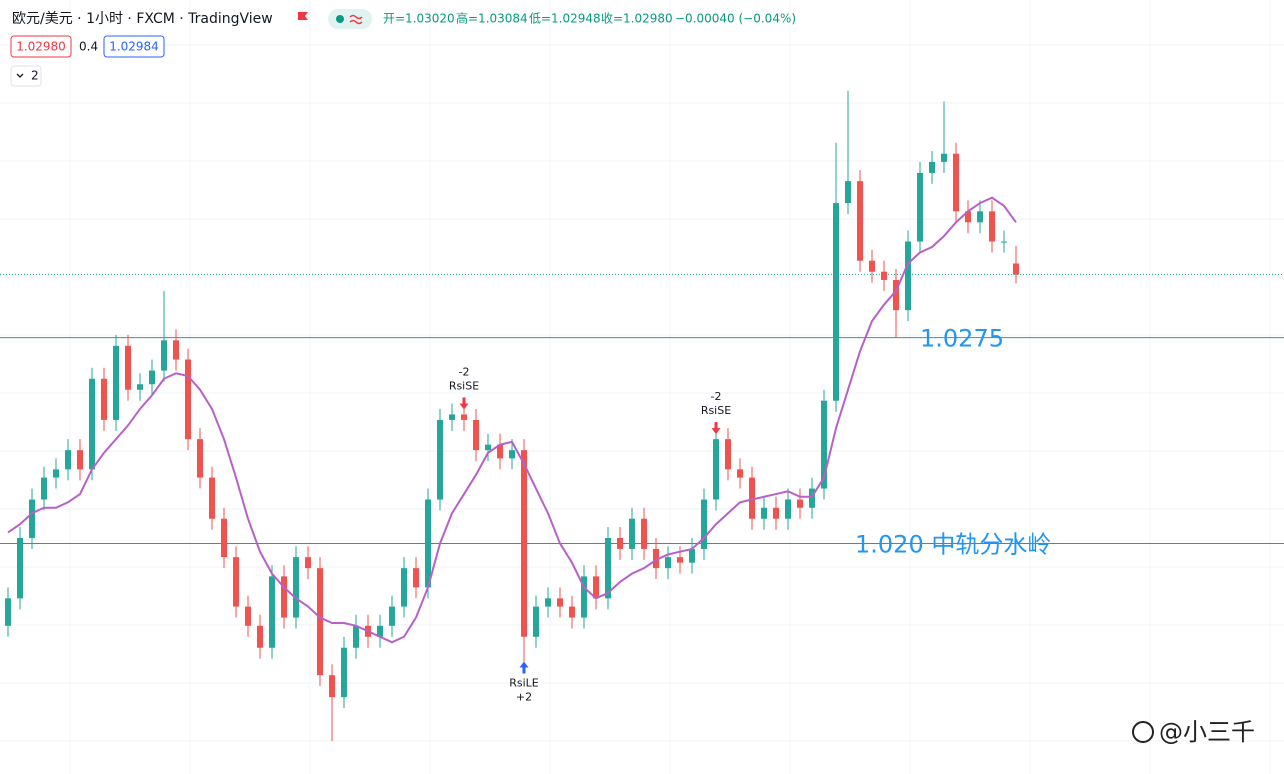 The width and height of the screenshot is (1284, 774). I want to click on indicator-count: 2, so click(35, 76).